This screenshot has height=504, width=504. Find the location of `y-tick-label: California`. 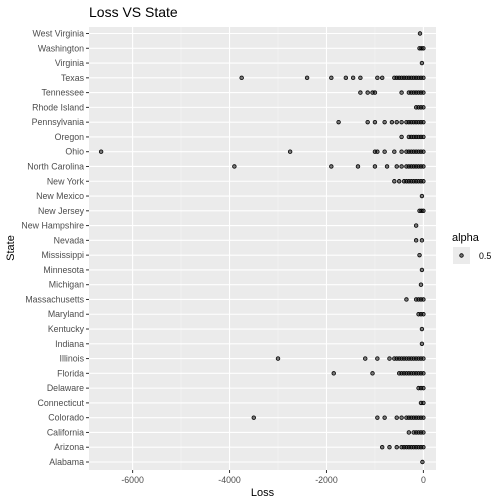

y-tick-label: California is located at coordinates (65, 432).